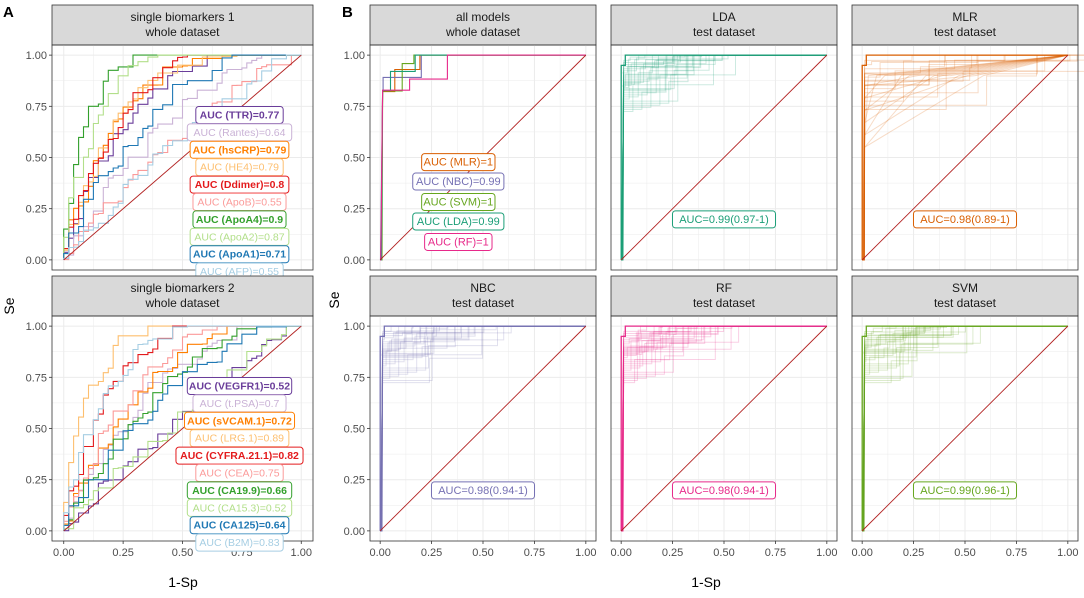 Image resolution: width=1084 pixels, height=598 pixels. Describe the element at coordinates (334, 299) in the screenshot. I see `y-axis-label-b: Se` at that location.